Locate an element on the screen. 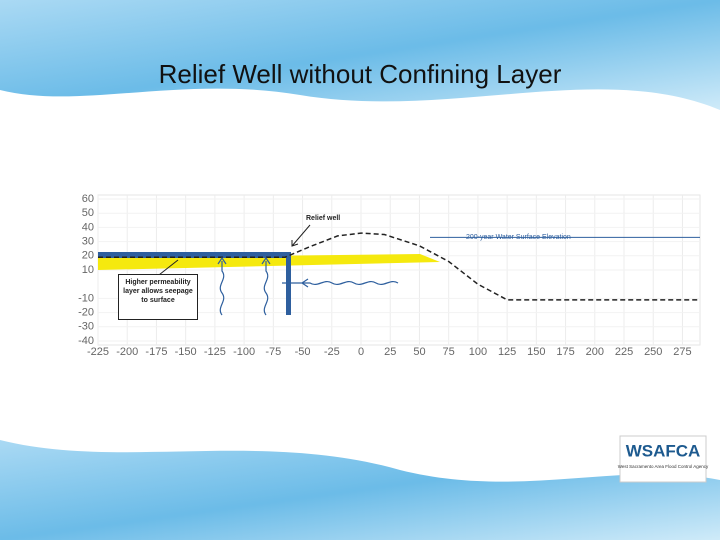 The height and width of the screenshot is (540, 720). profile-line is located at coordinates (399, 266).